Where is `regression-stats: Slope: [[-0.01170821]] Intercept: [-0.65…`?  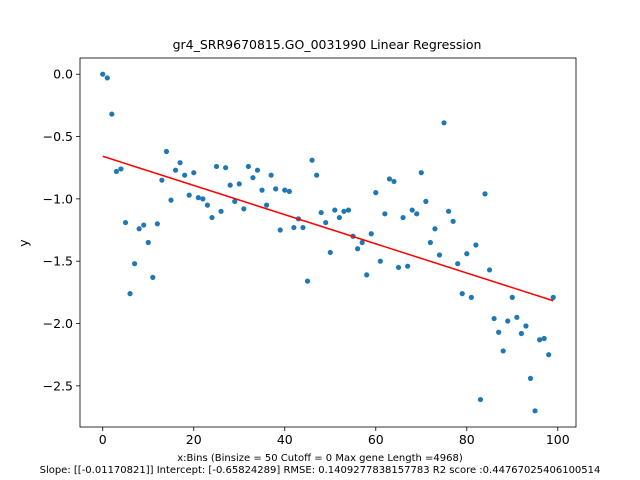
regression-stats: Slope: [[-0.01170821]] Intercept: [-0.65… is located at coordinates (320, 470).